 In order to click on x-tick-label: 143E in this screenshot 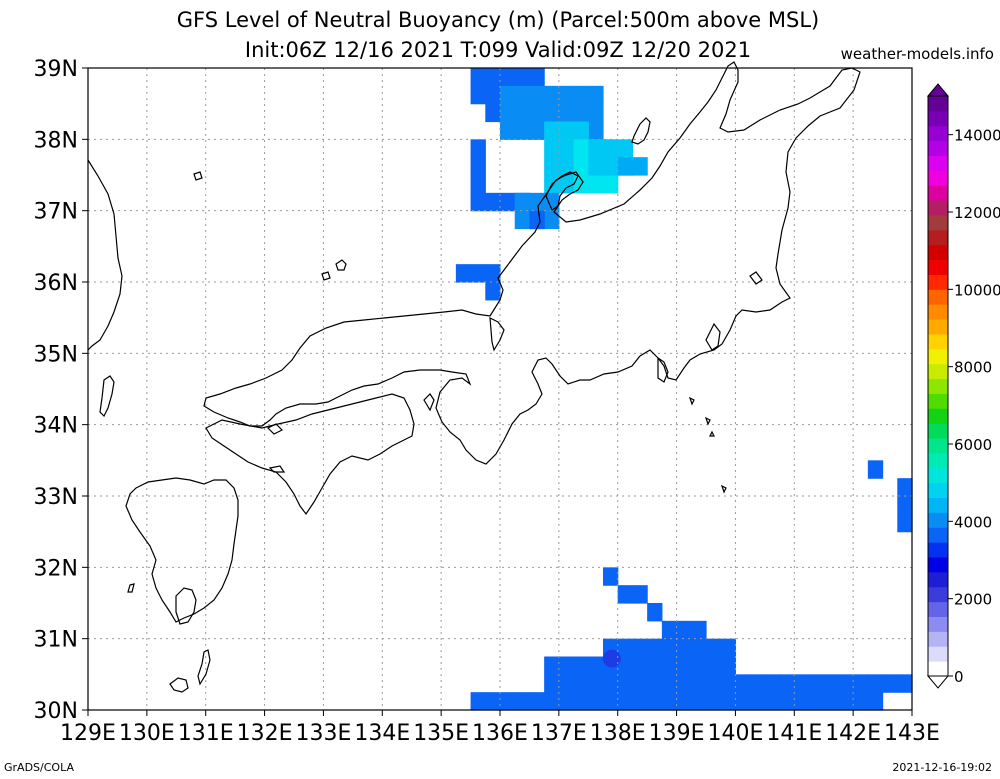, I will do `click(912, 733)`.